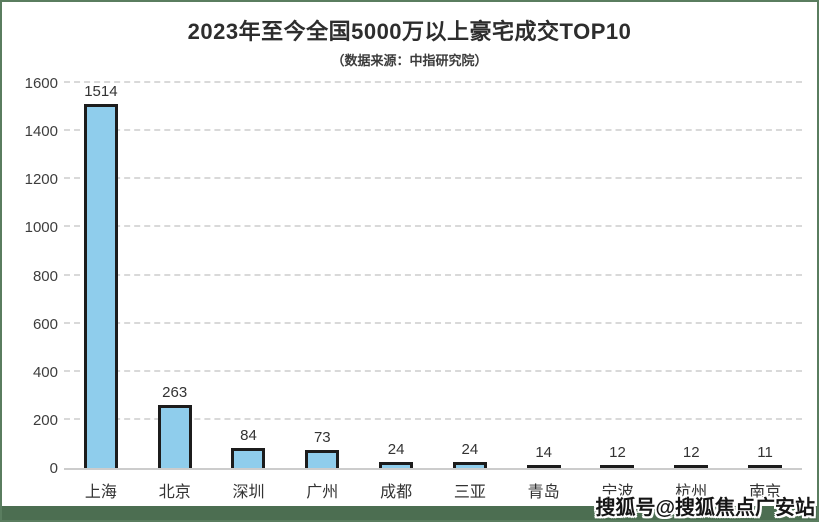 The image size is (819, 522). What do you see at coordinates (248, 435) in the screenshot?
I see `bar-value-label: 84` at bounding box center [248, 435].